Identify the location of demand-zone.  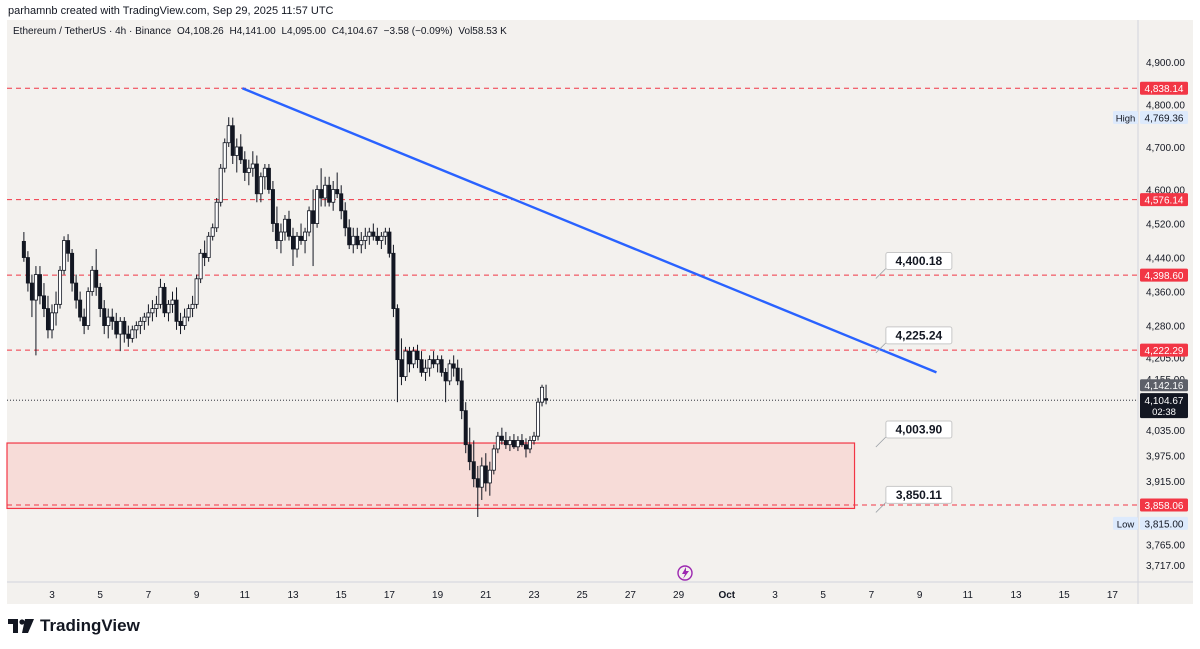
(431, 476).